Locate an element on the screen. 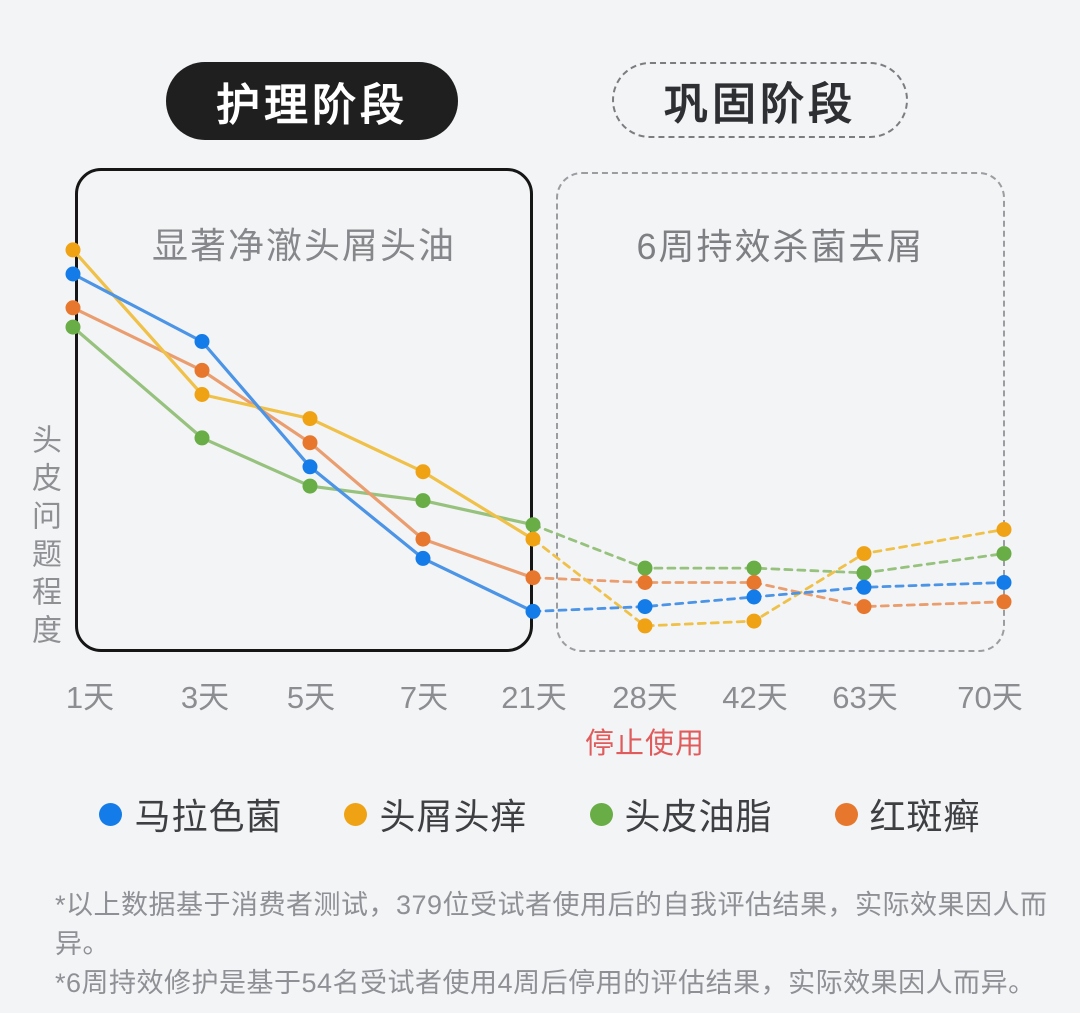 This screenshot has height=1013, width=1080. legend-item: 马拉色菌 is located at coordinates (190, 814).